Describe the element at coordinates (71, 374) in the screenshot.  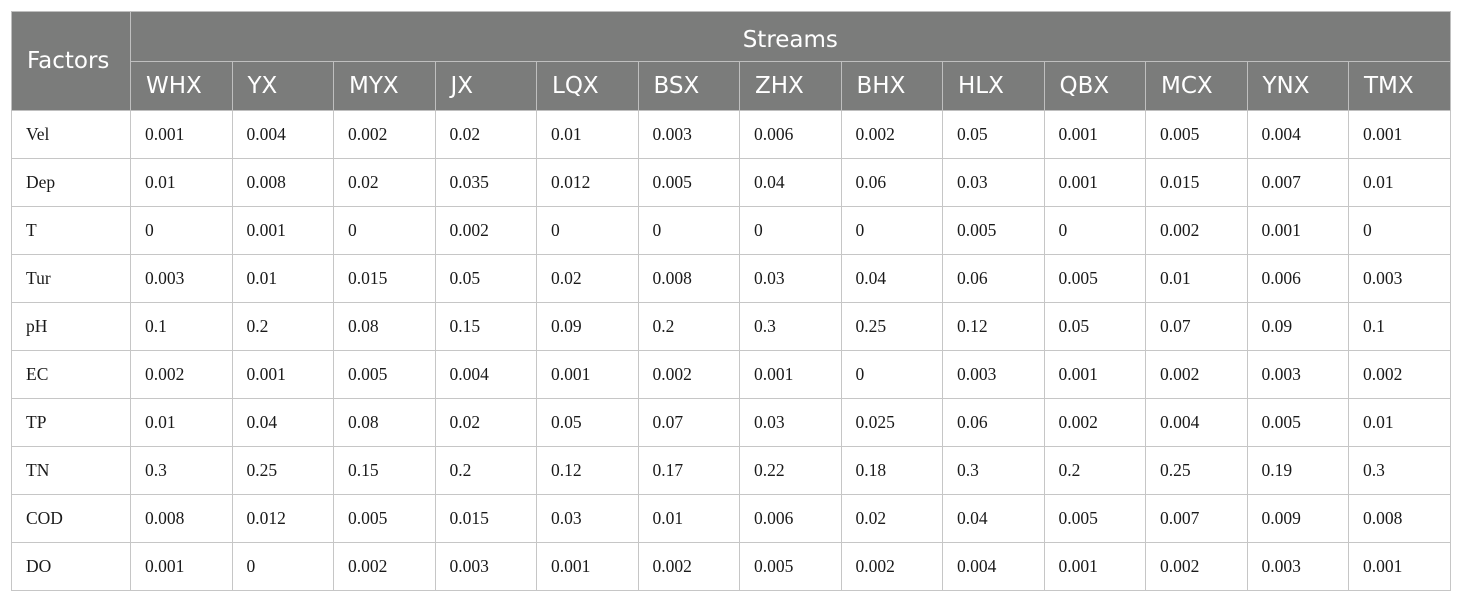
I see `factor-label: EC` at that location.